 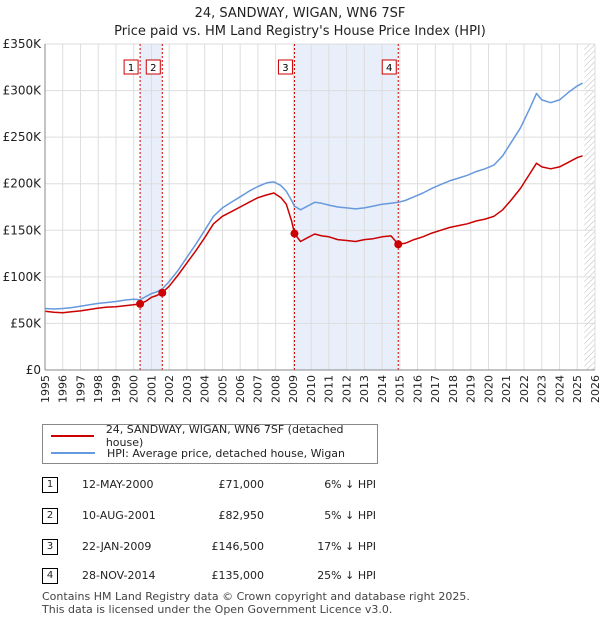 I want to click on legend-swatch-property, so click(x=72, y=436).